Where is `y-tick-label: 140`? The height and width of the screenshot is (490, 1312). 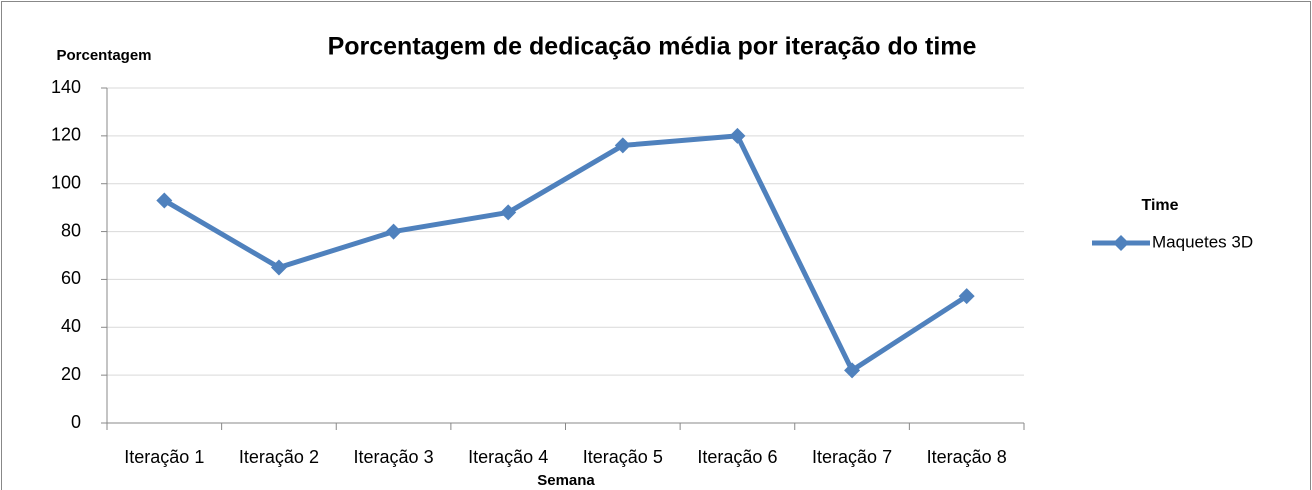 y-tick-label: 140 is located at coordinates (66, 87).